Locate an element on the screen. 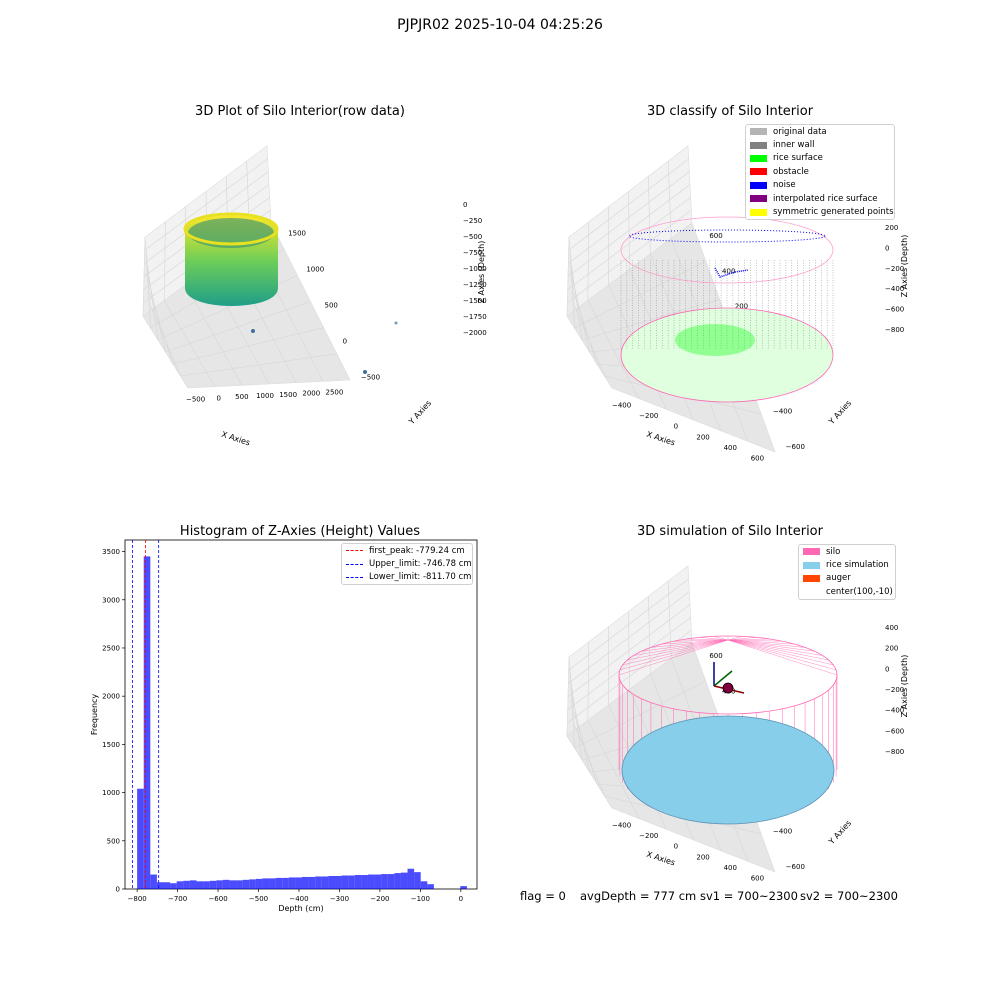 This screenshot has width=1000, height=1000. legend-label: obstacle is located at coordinates (791, 171).